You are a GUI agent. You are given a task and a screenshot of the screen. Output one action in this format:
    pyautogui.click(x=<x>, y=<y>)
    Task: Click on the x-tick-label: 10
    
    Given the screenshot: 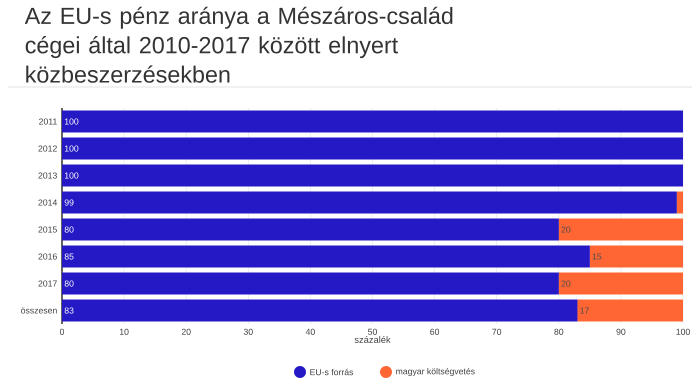 What is the action you would take?
    pyautogui.click(x=124, y=331)
    